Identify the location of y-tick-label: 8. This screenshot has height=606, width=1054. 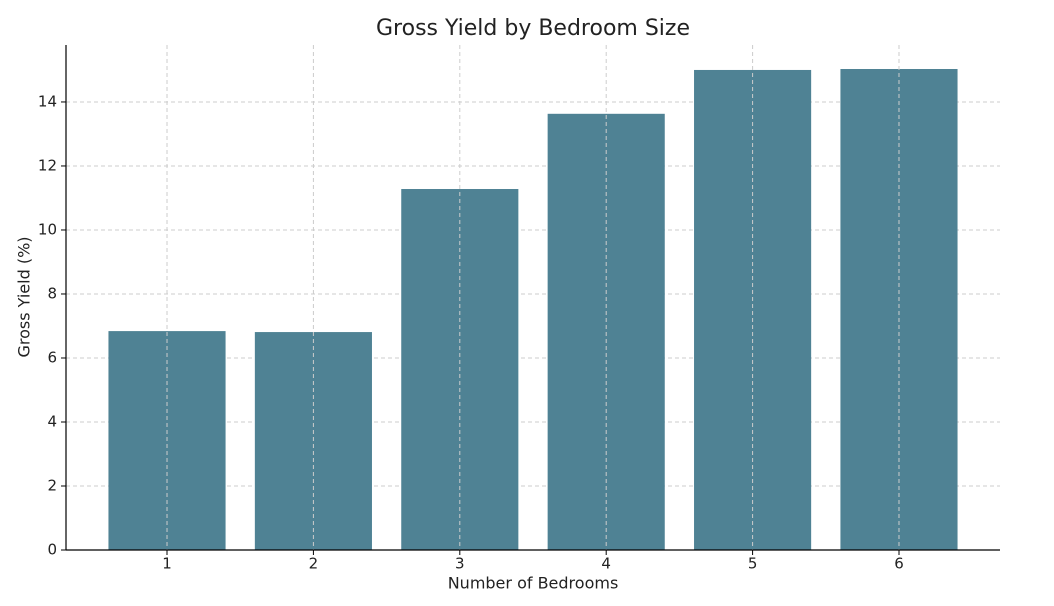
(52, 293).